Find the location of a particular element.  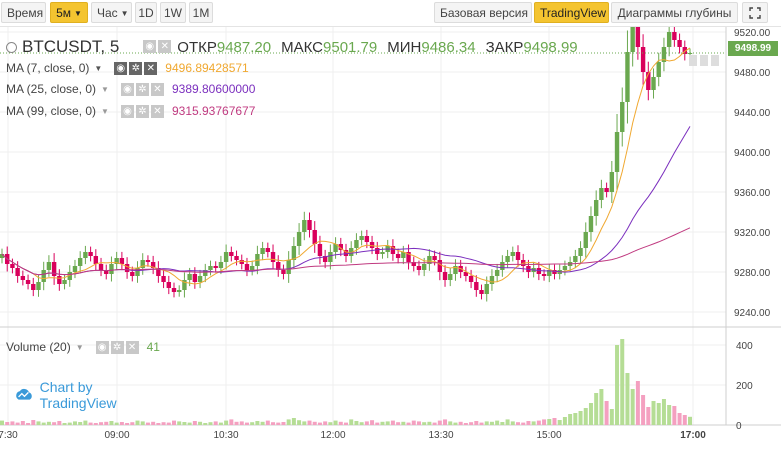

ma-99-controls: ◉ ✲ ✕ is located at coordinates (141, 111).